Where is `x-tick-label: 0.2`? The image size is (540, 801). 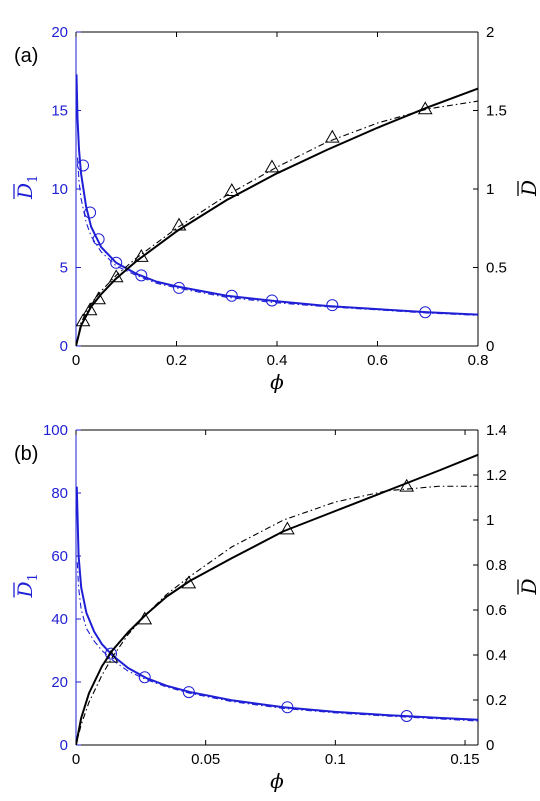
x-tick-label: 0.2 is located at coordinates (176, 360).